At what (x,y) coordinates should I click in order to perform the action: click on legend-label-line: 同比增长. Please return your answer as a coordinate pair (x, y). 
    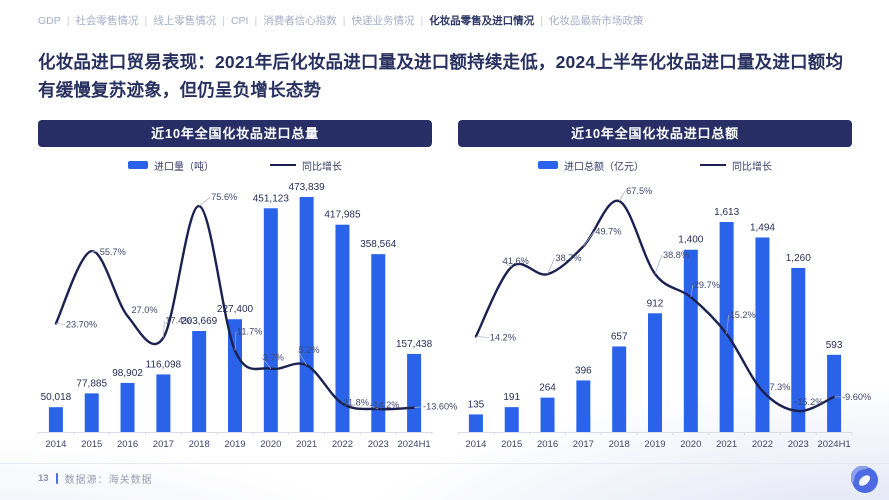
    Looking at the image, I should click on (752, 167).